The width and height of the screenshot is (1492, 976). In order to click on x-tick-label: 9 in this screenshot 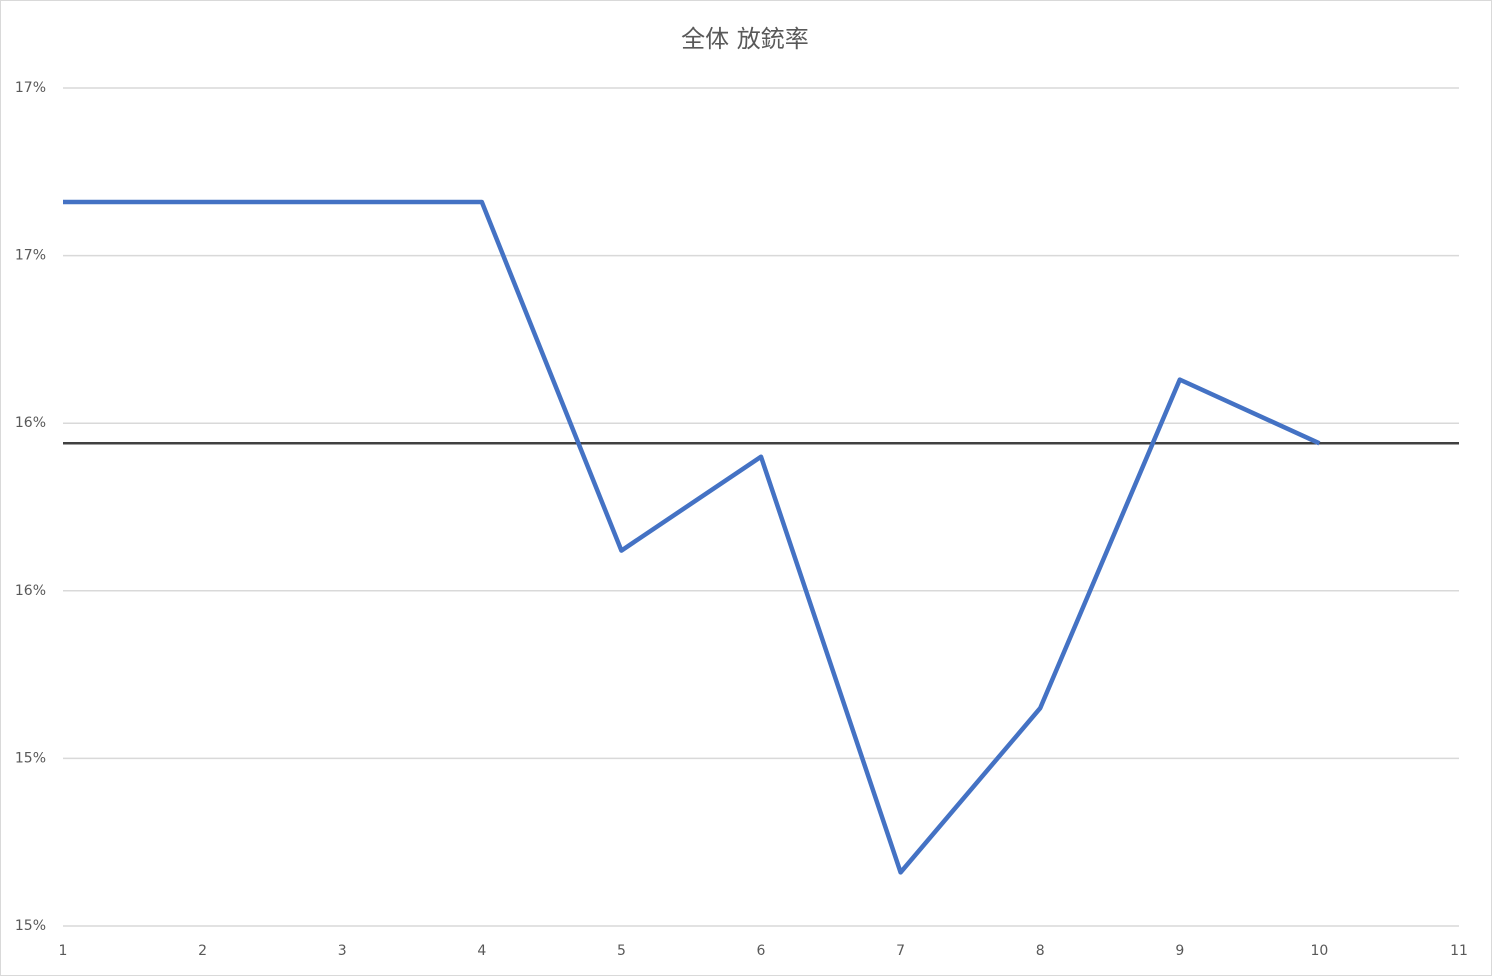, I will do `click(1179, 951)`.